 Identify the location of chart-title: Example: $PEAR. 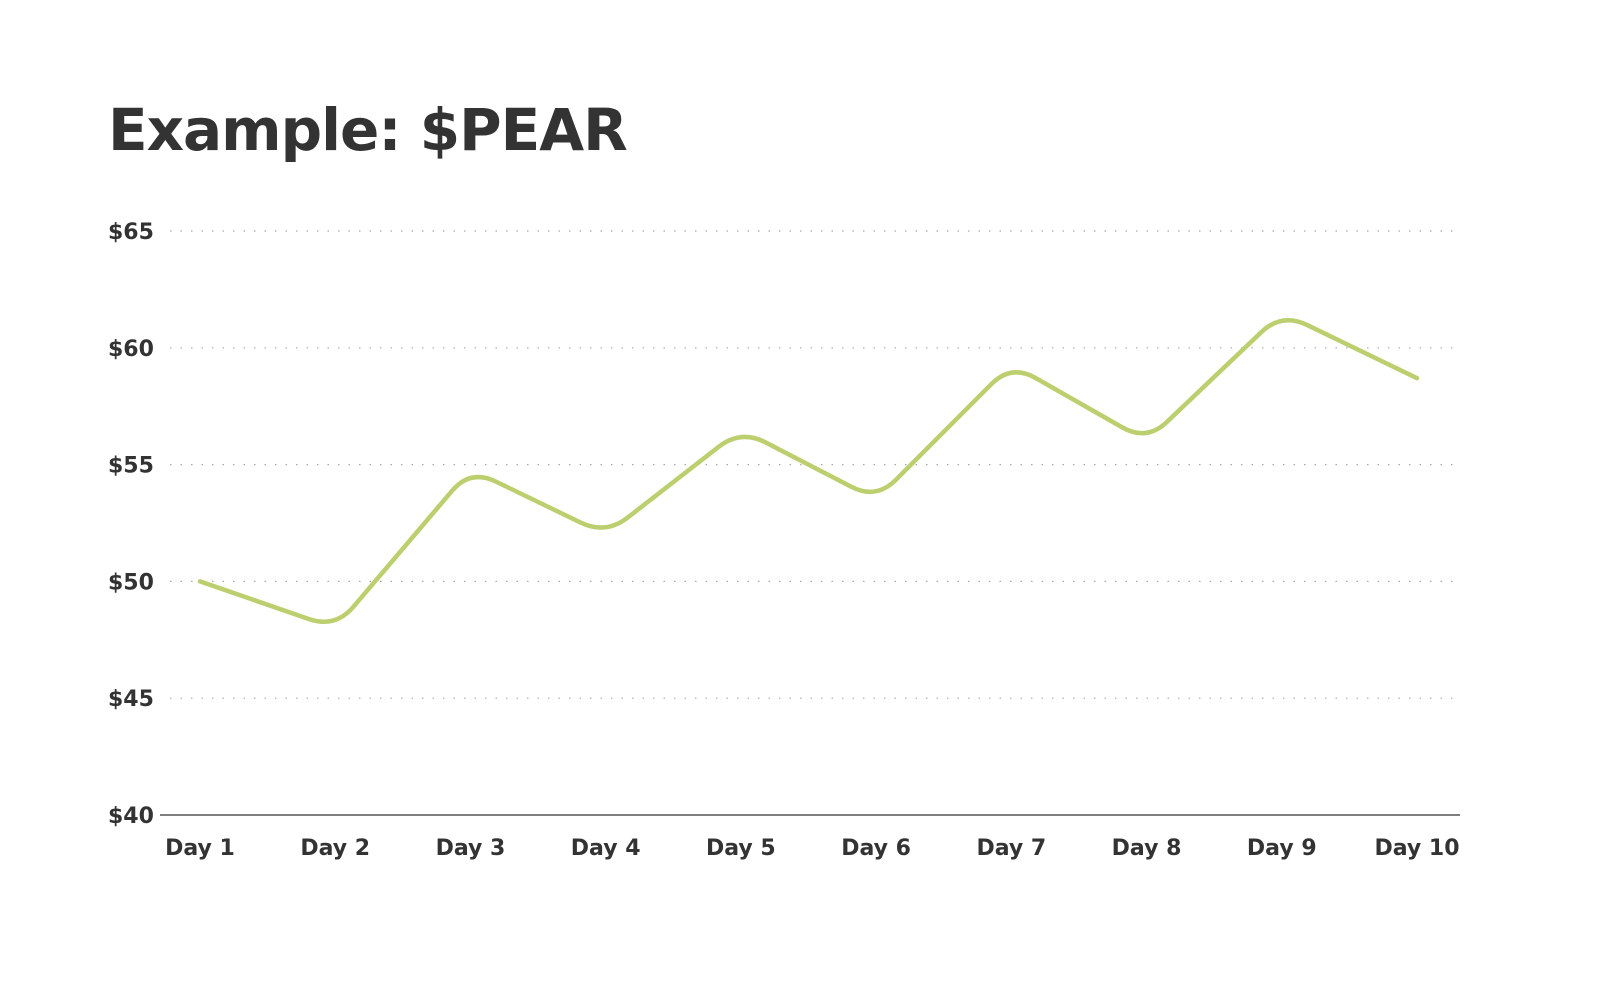
(368, 130).